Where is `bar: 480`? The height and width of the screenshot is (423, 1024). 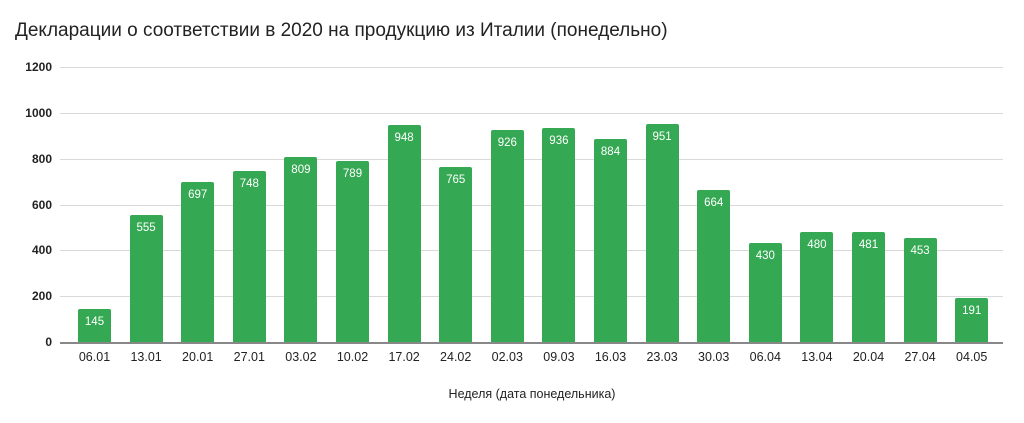
bar: 480 is located at coordinates (817, 287).